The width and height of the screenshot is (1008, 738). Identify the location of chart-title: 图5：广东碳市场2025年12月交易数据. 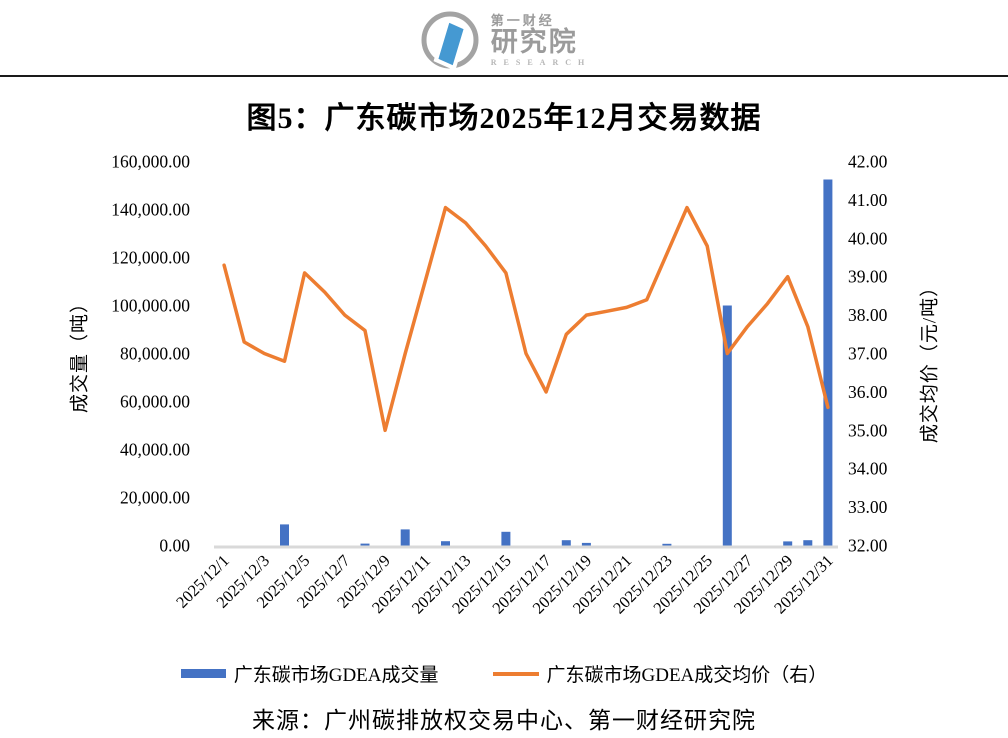
(504, 118).